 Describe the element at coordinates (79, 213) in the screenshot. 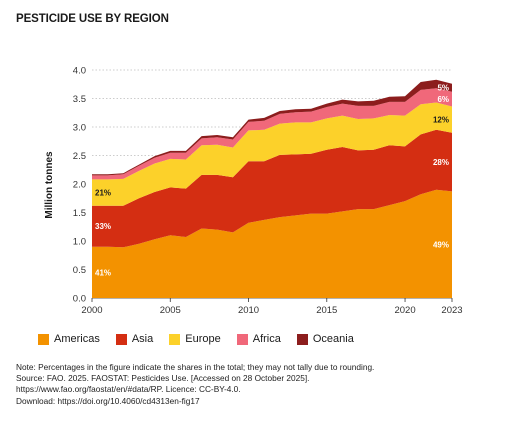

I see `y-tick-label: 1.5` at that location.